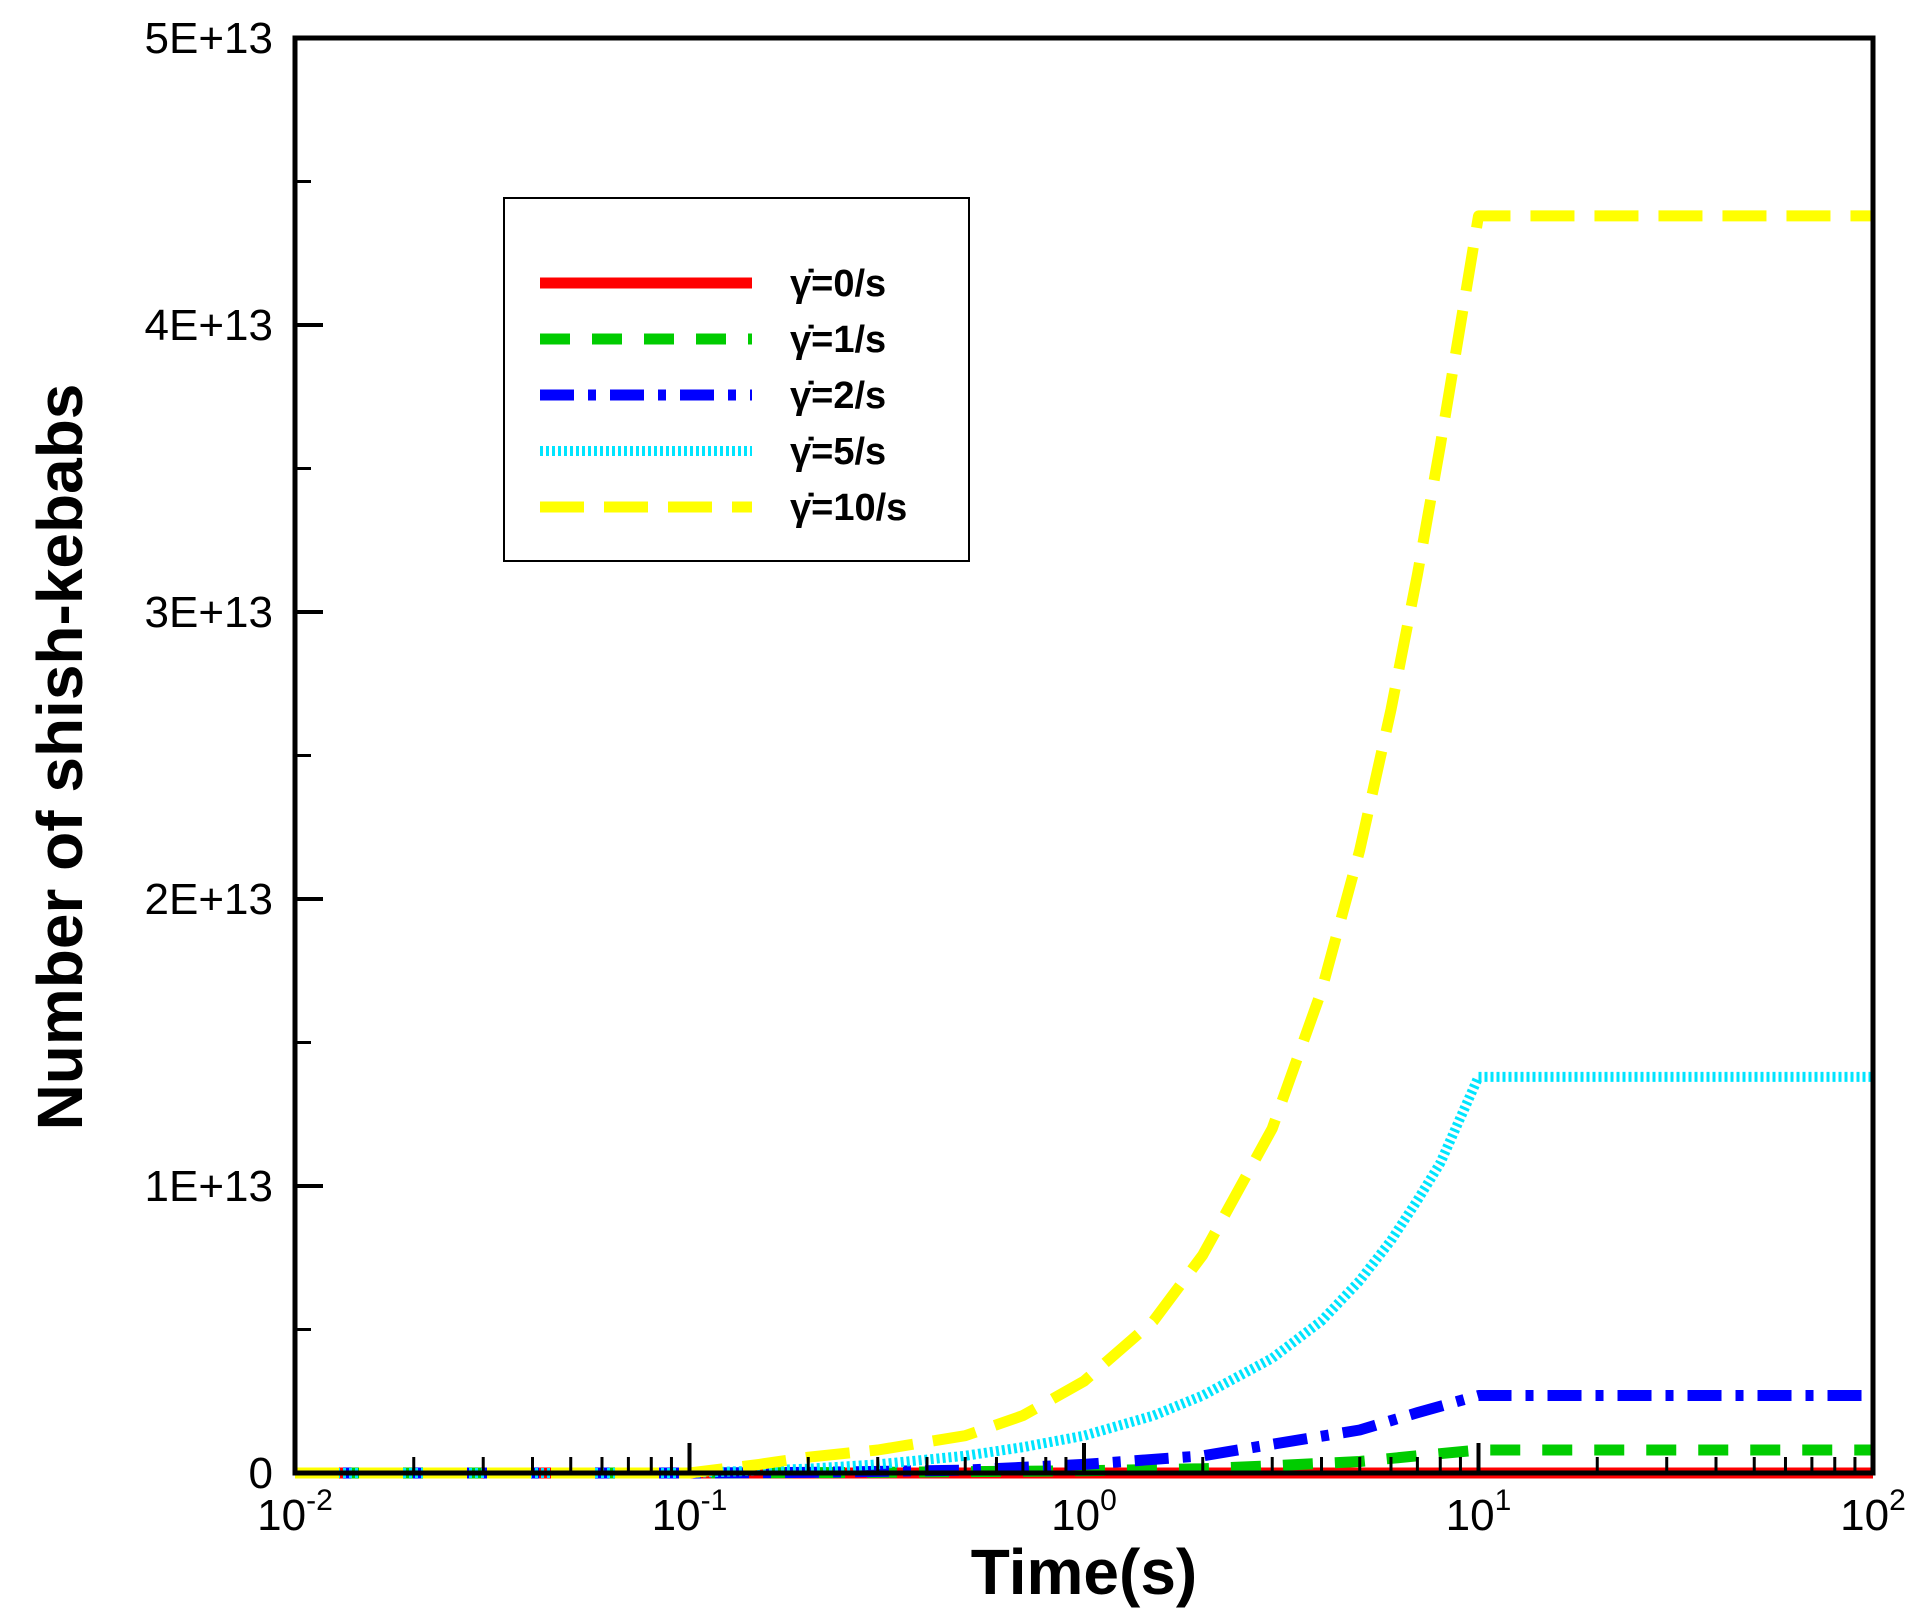  I want to click on legend-label-1-s: γ̇=1/s, so click(838, 340).